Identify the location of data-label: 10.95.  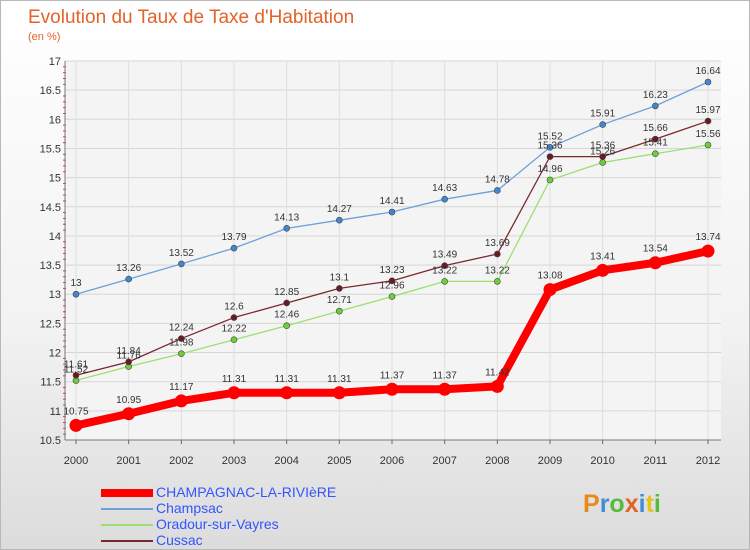
(128, 400).